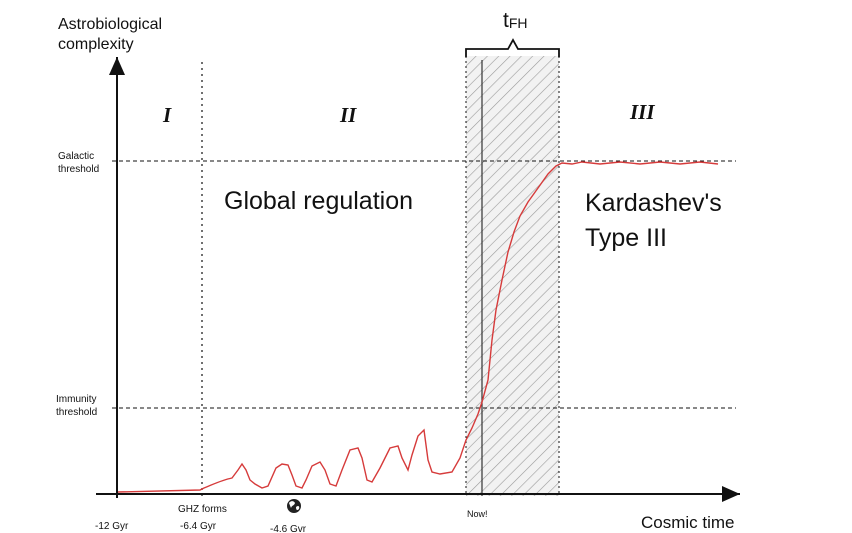 The width and height of the screenshot is (852, 533). I want to click on region-label-1: I, so click(167, 115).